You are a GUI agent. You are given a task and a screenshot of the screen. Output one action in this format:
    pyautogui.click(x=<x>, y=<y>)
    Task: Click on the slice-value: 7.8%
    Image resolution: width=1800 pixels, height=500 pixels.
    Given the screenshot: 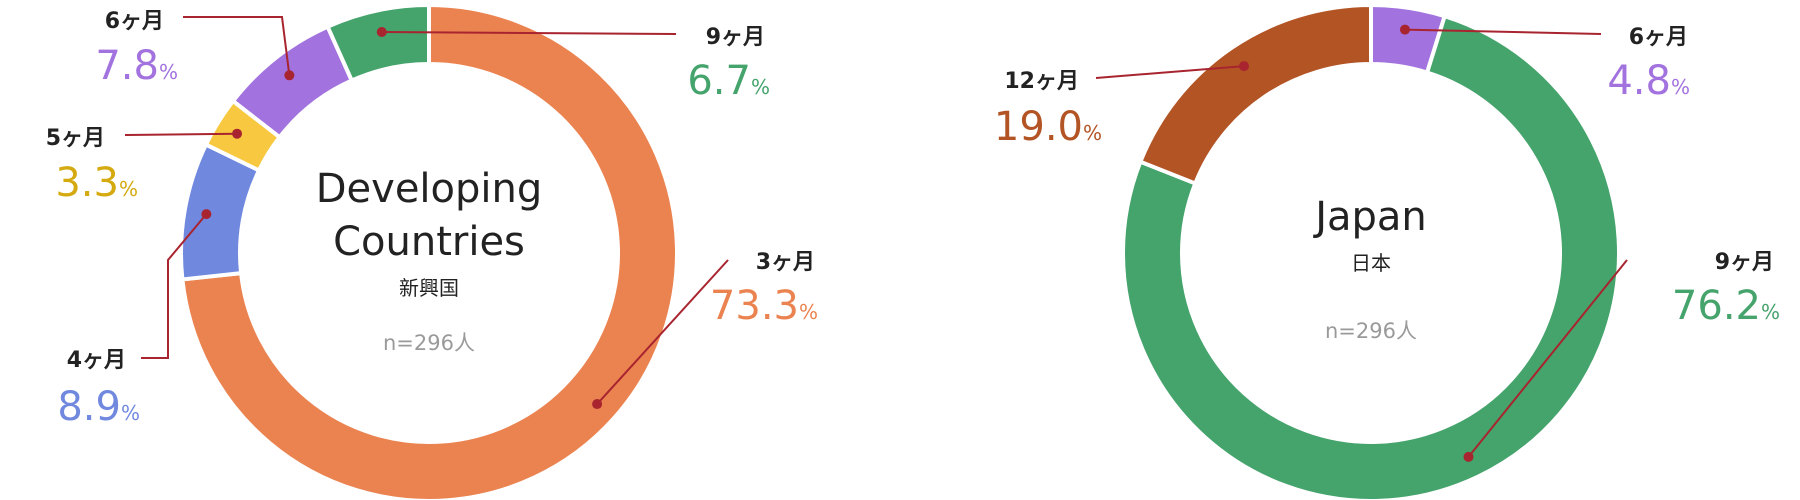 What is the action you would take?
    pyautogui.click(x=136, y=66)
    